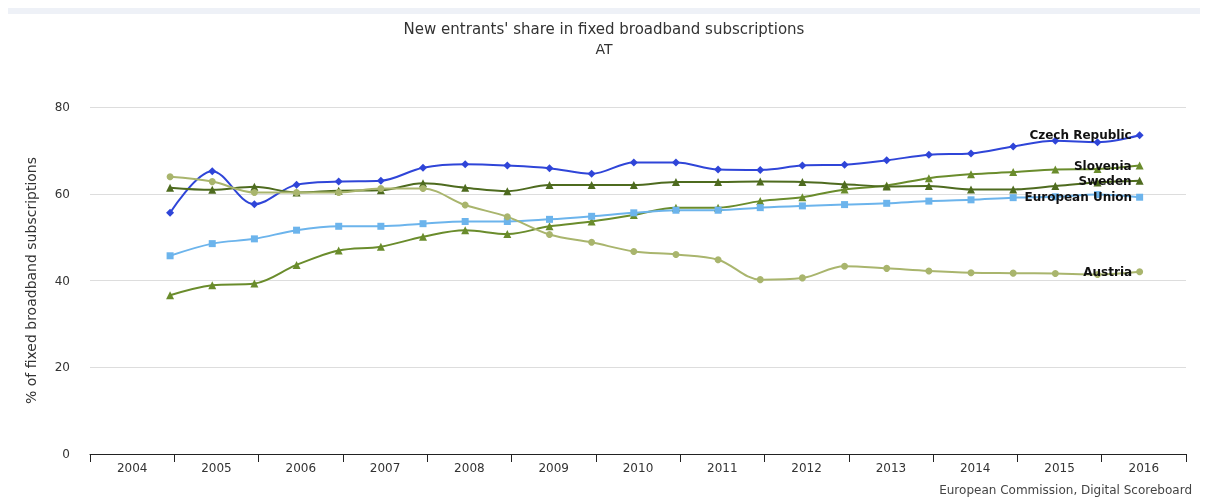 Image resolution: width=1208 pixels, height=504 pixels. I want to click on text: European Commission, Digital Scoreboard, so click(1066, 490).